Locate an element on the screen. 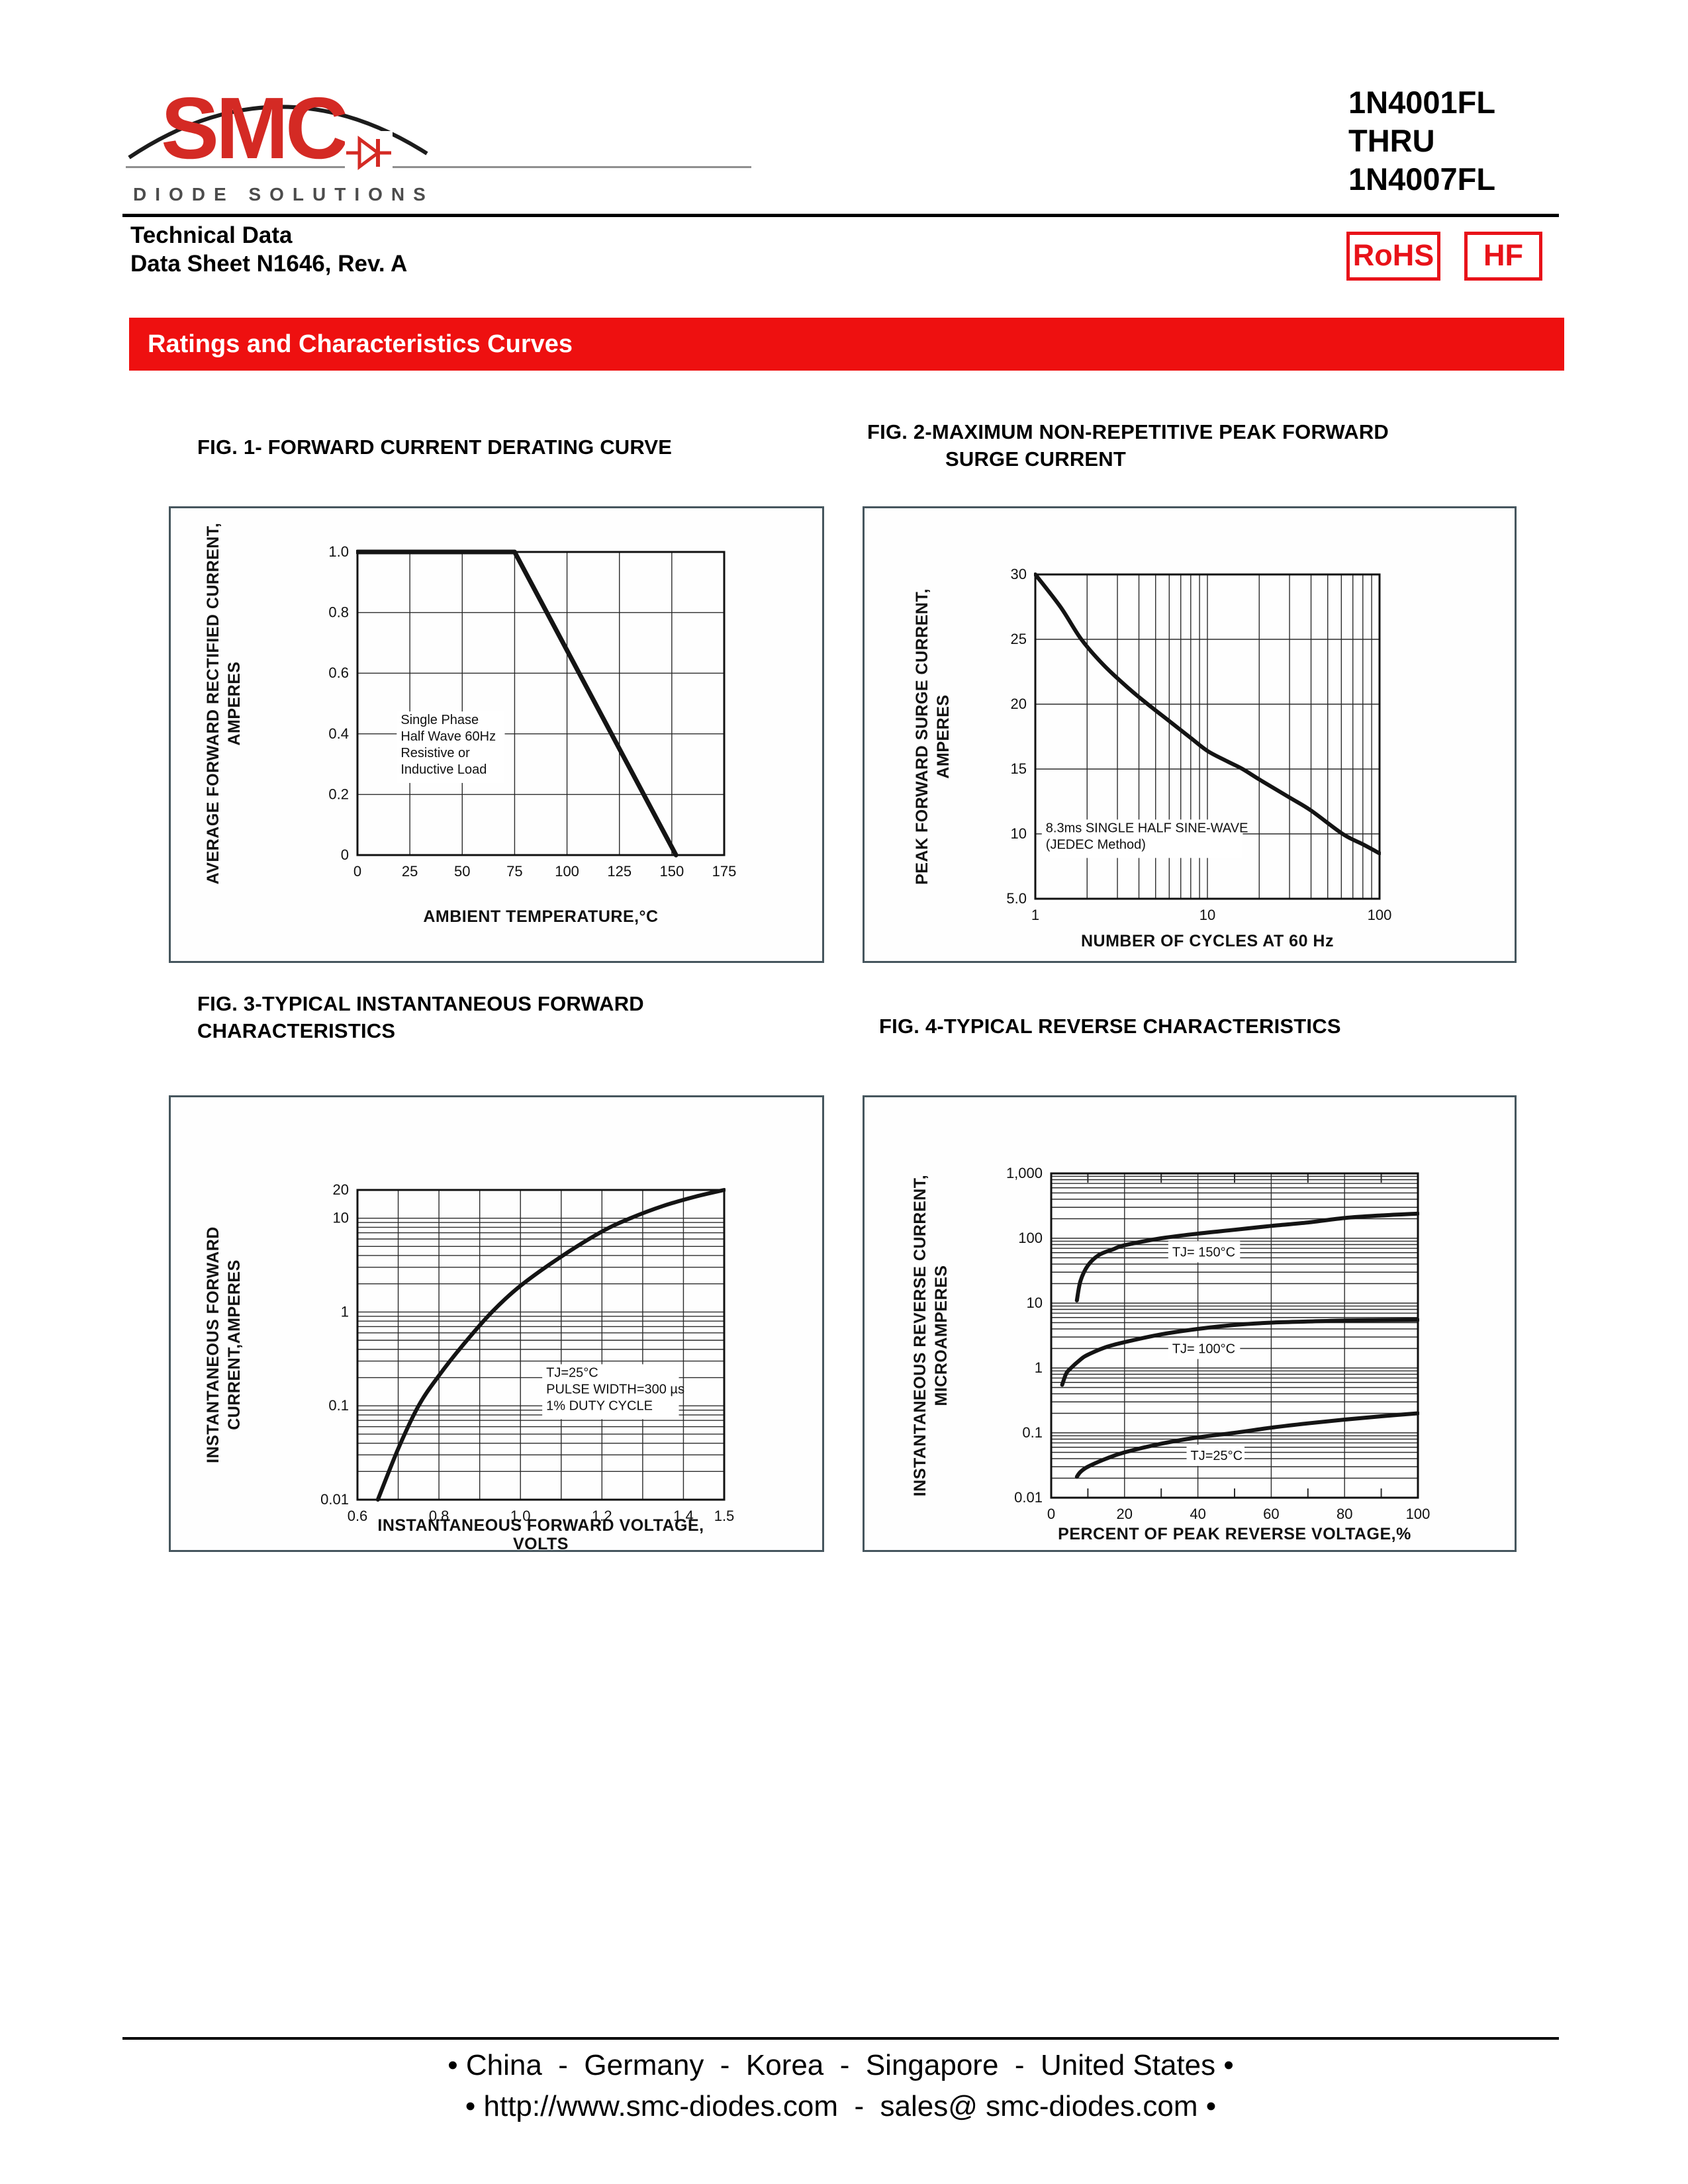 The image size is (1688, 2184). svg-text: 15 is located at coordinates (1019, 768).